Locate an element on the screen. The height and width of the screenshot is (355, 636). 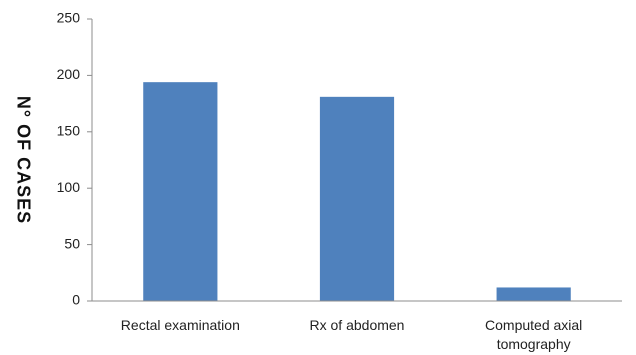
y-tick-label: 50 is located at coordinates (72, 243).